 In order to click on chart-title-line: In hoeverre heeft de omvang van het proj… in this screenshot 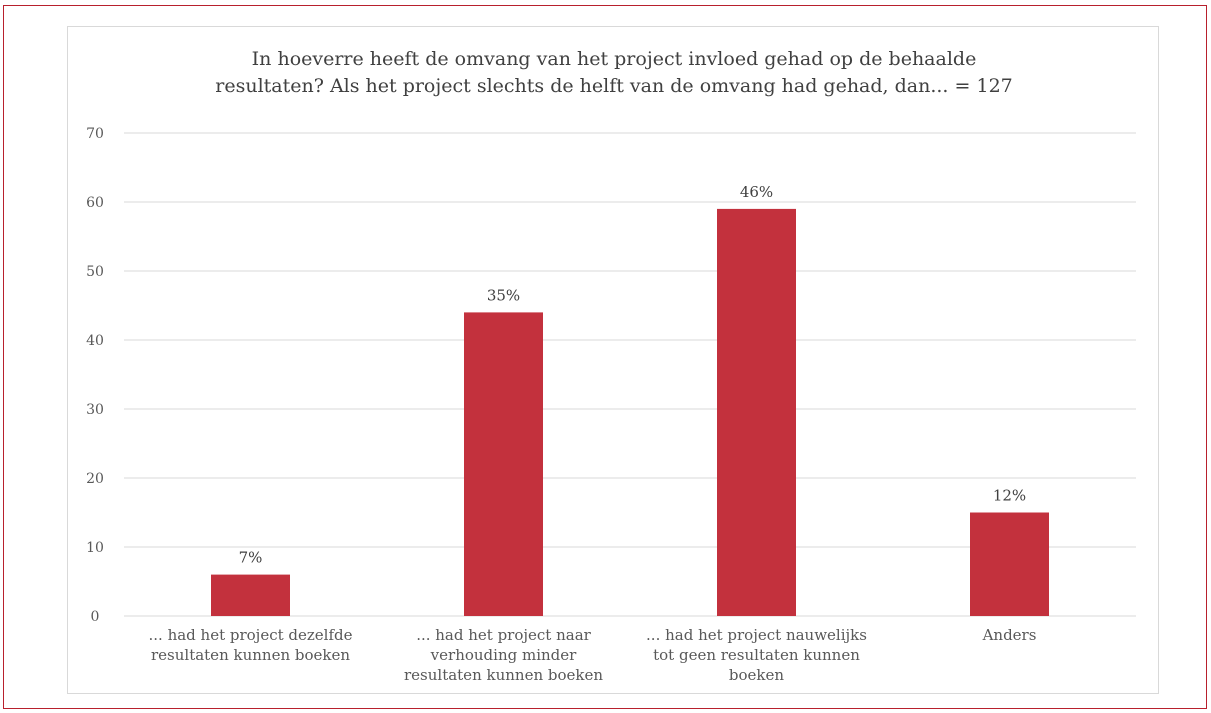, I will do `click(614, 59)`.